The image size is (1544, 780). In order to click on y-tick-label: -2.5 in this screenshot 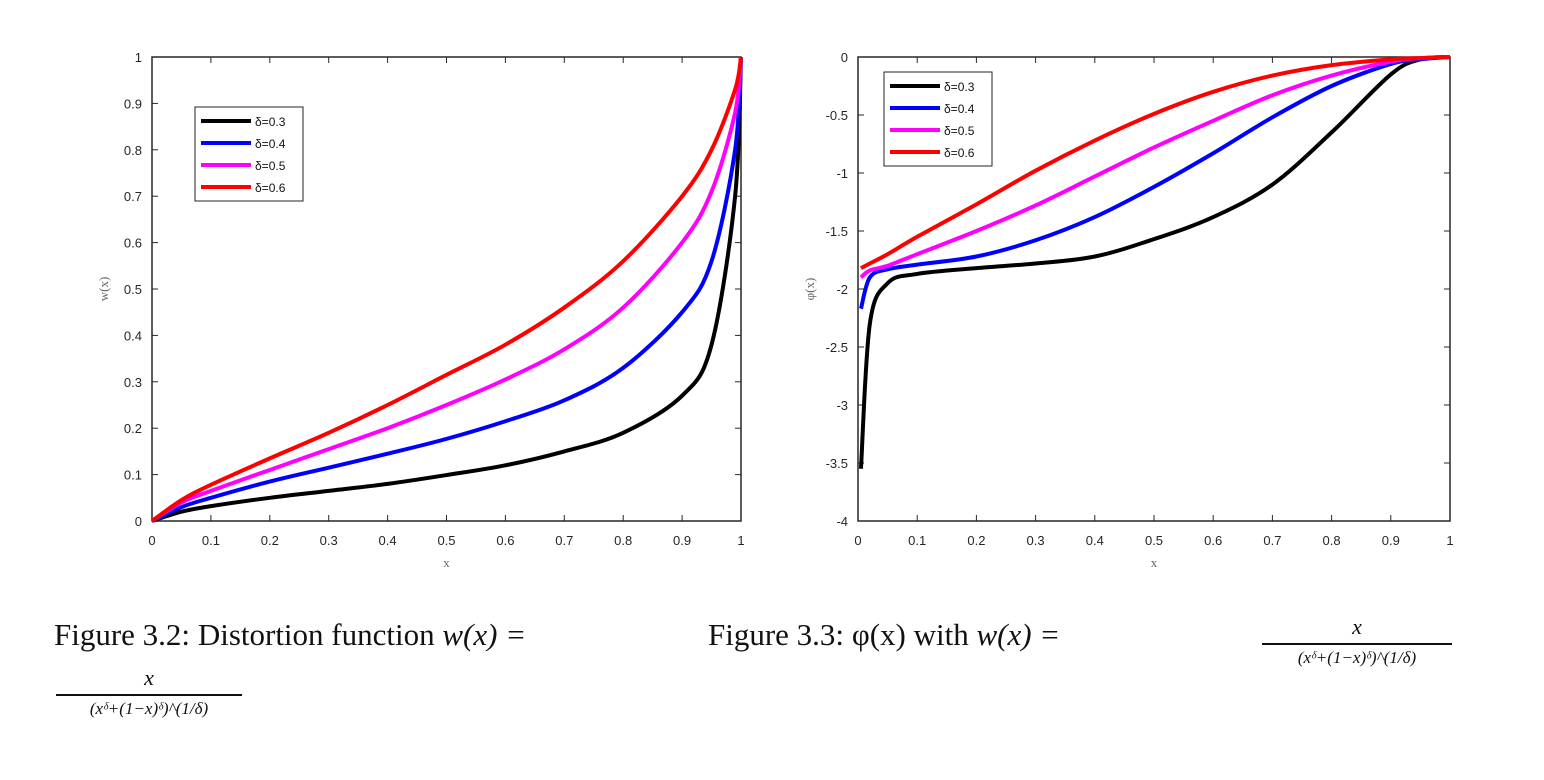, I will do `click(837, 347)`.